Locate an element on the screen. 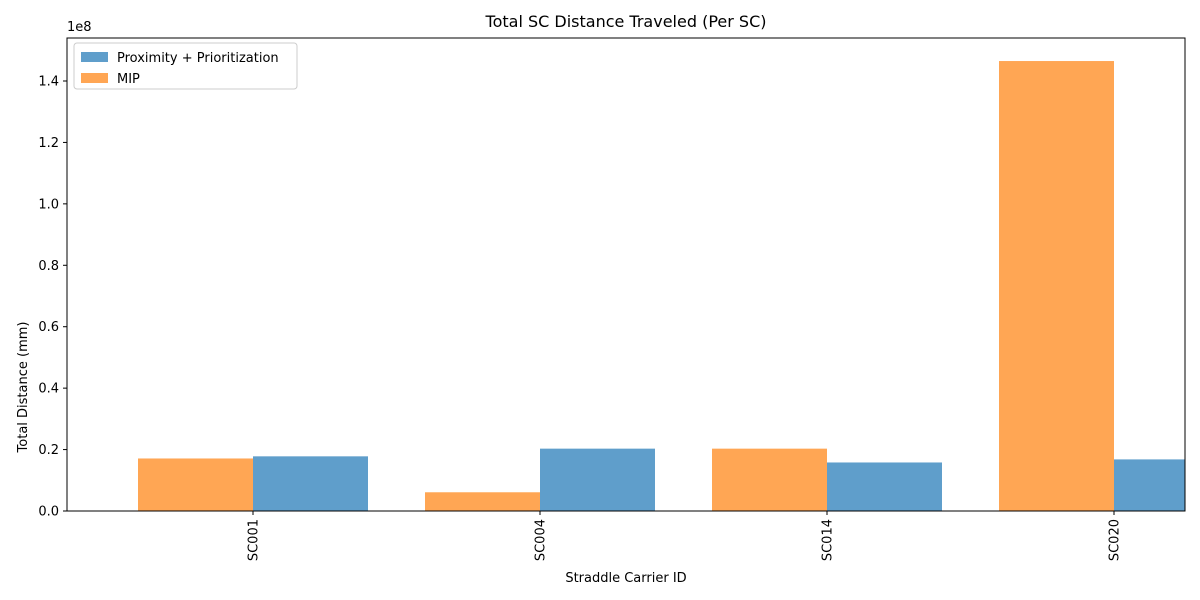 Image resolution: width=1200 pixels, height=600 pixels. bar-proximity-sc004 is located at coordinates (597, 479).